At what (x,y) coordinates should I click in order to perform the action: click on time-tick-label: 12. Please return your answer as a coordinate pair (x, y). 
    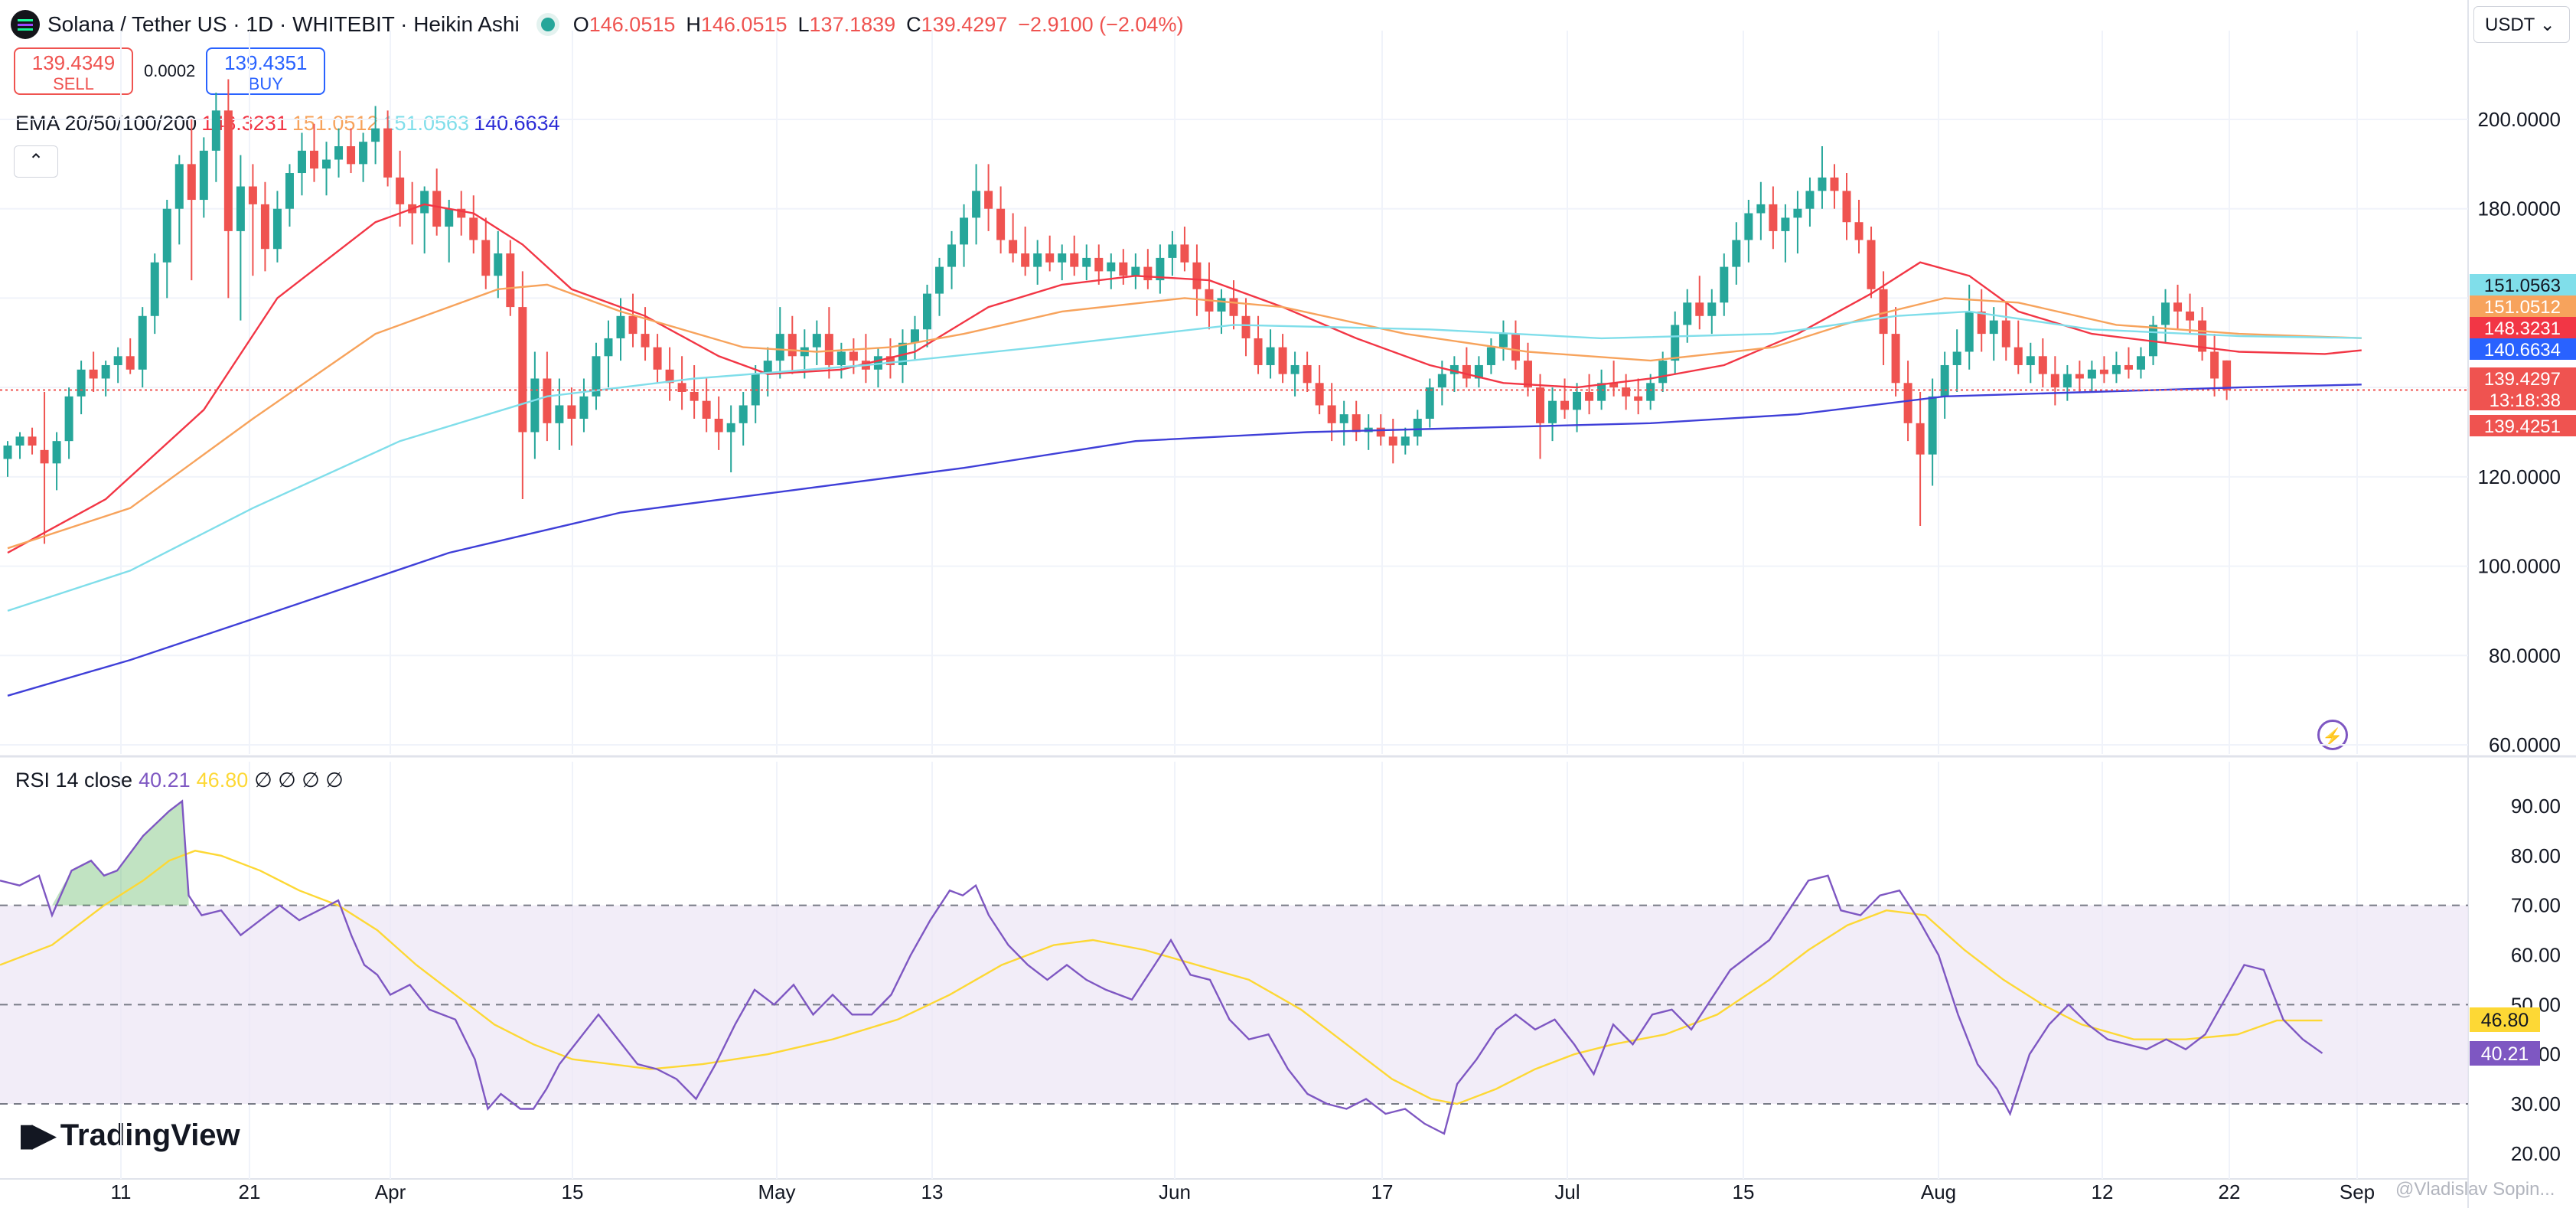
    Looking at the image, I should click on (2103, 1191).